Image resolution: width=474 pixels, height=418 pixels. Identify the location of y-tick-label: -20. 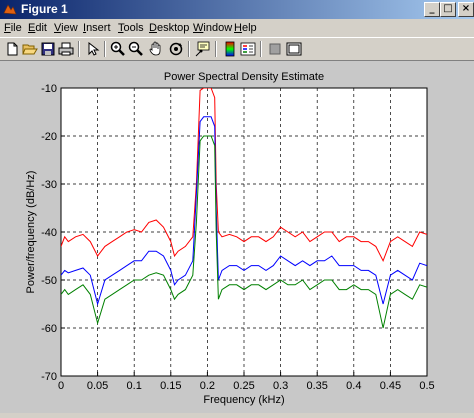
(49, 137).